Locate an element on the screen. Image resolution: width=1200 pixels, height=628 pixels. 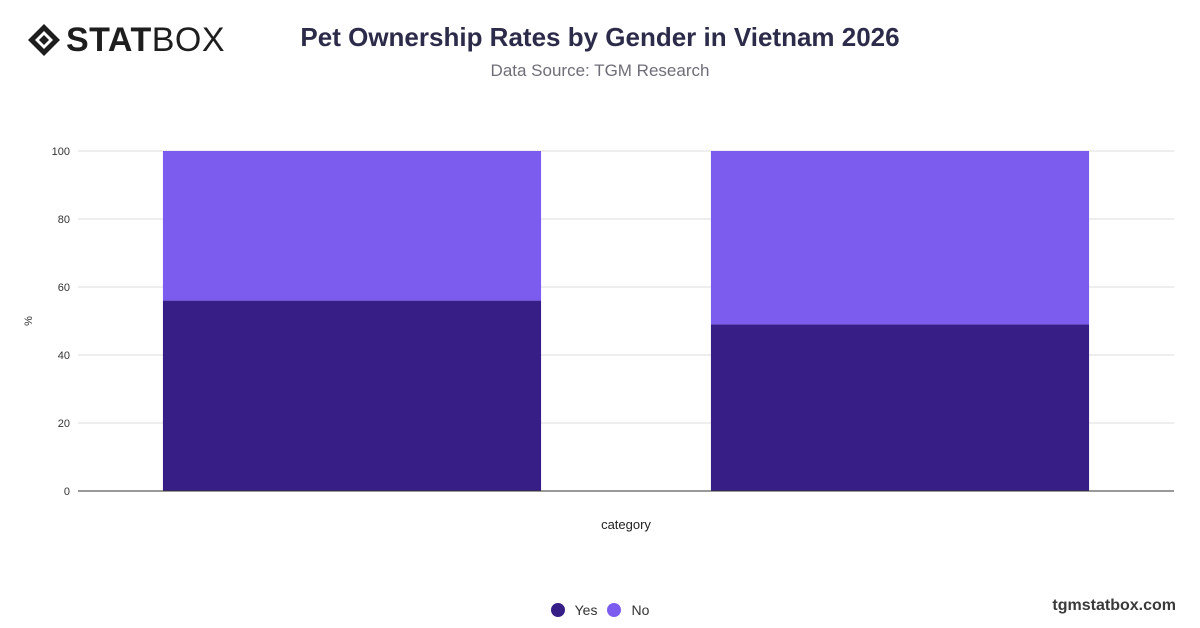
chart-subtitle: Data Source: TGM Research is located at coordinates (600, 70).